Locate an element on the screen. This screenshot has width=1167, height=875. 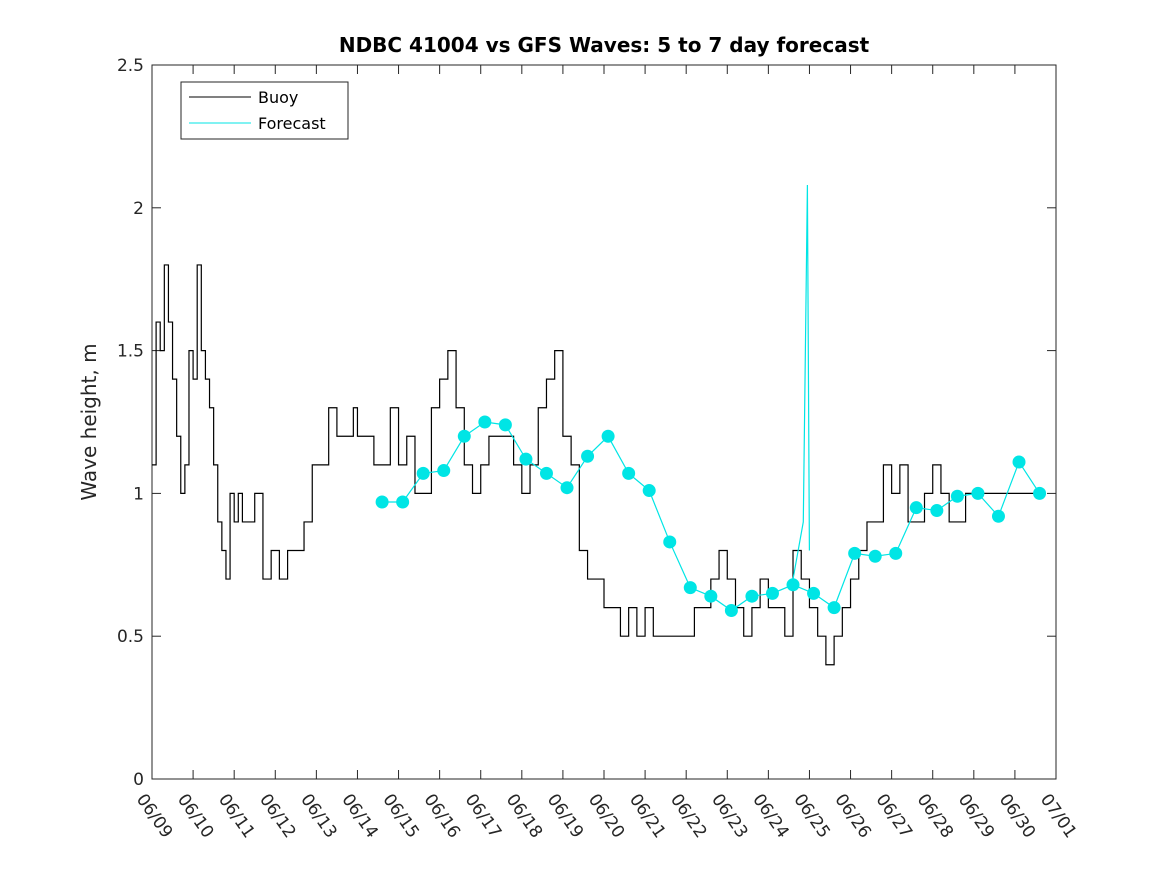
y-tick-label: 0.5 is located at coordinates (130, 637).